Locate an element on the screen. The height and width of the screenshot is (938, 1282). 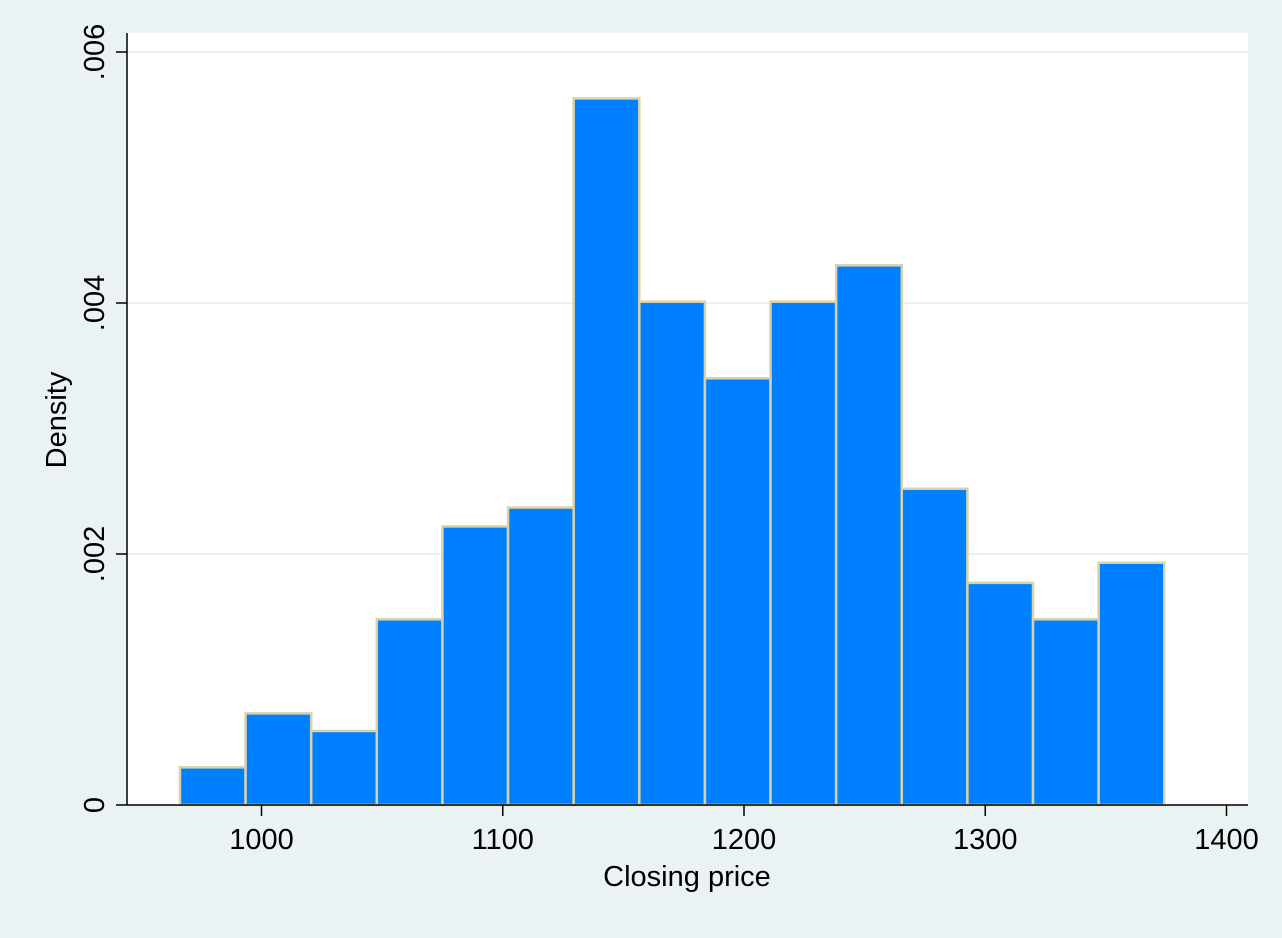
x-tick-label-1: 1100 is located at coordinates (503, 840).